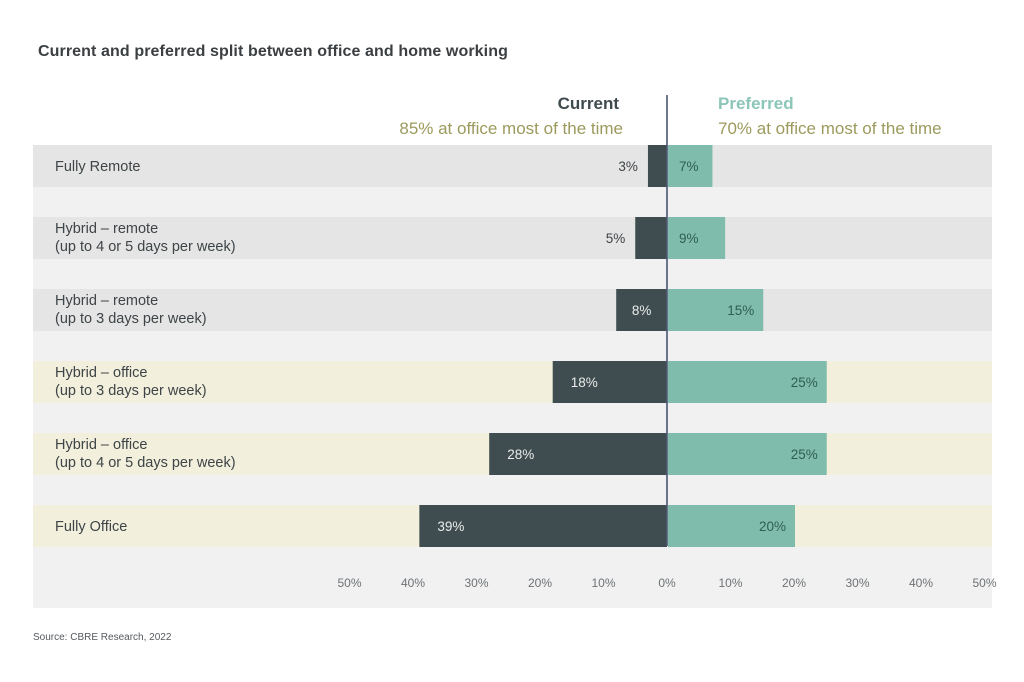 The width and height of the screenshot is (1024, 682). What do you see at coordinates (756, 103) in the screenshot?
I see `preferred-header: Preferred` at bounding box center [756, 103].